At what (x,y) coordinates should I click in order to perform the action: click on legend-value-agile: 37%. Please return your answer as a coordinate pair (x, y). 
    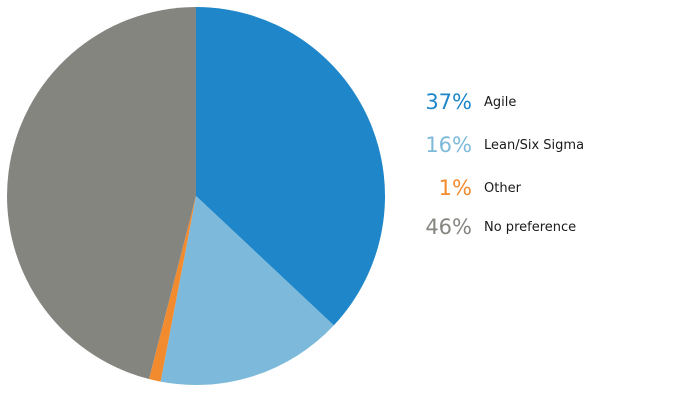
    Looking at the image, I should click on (448, 102).